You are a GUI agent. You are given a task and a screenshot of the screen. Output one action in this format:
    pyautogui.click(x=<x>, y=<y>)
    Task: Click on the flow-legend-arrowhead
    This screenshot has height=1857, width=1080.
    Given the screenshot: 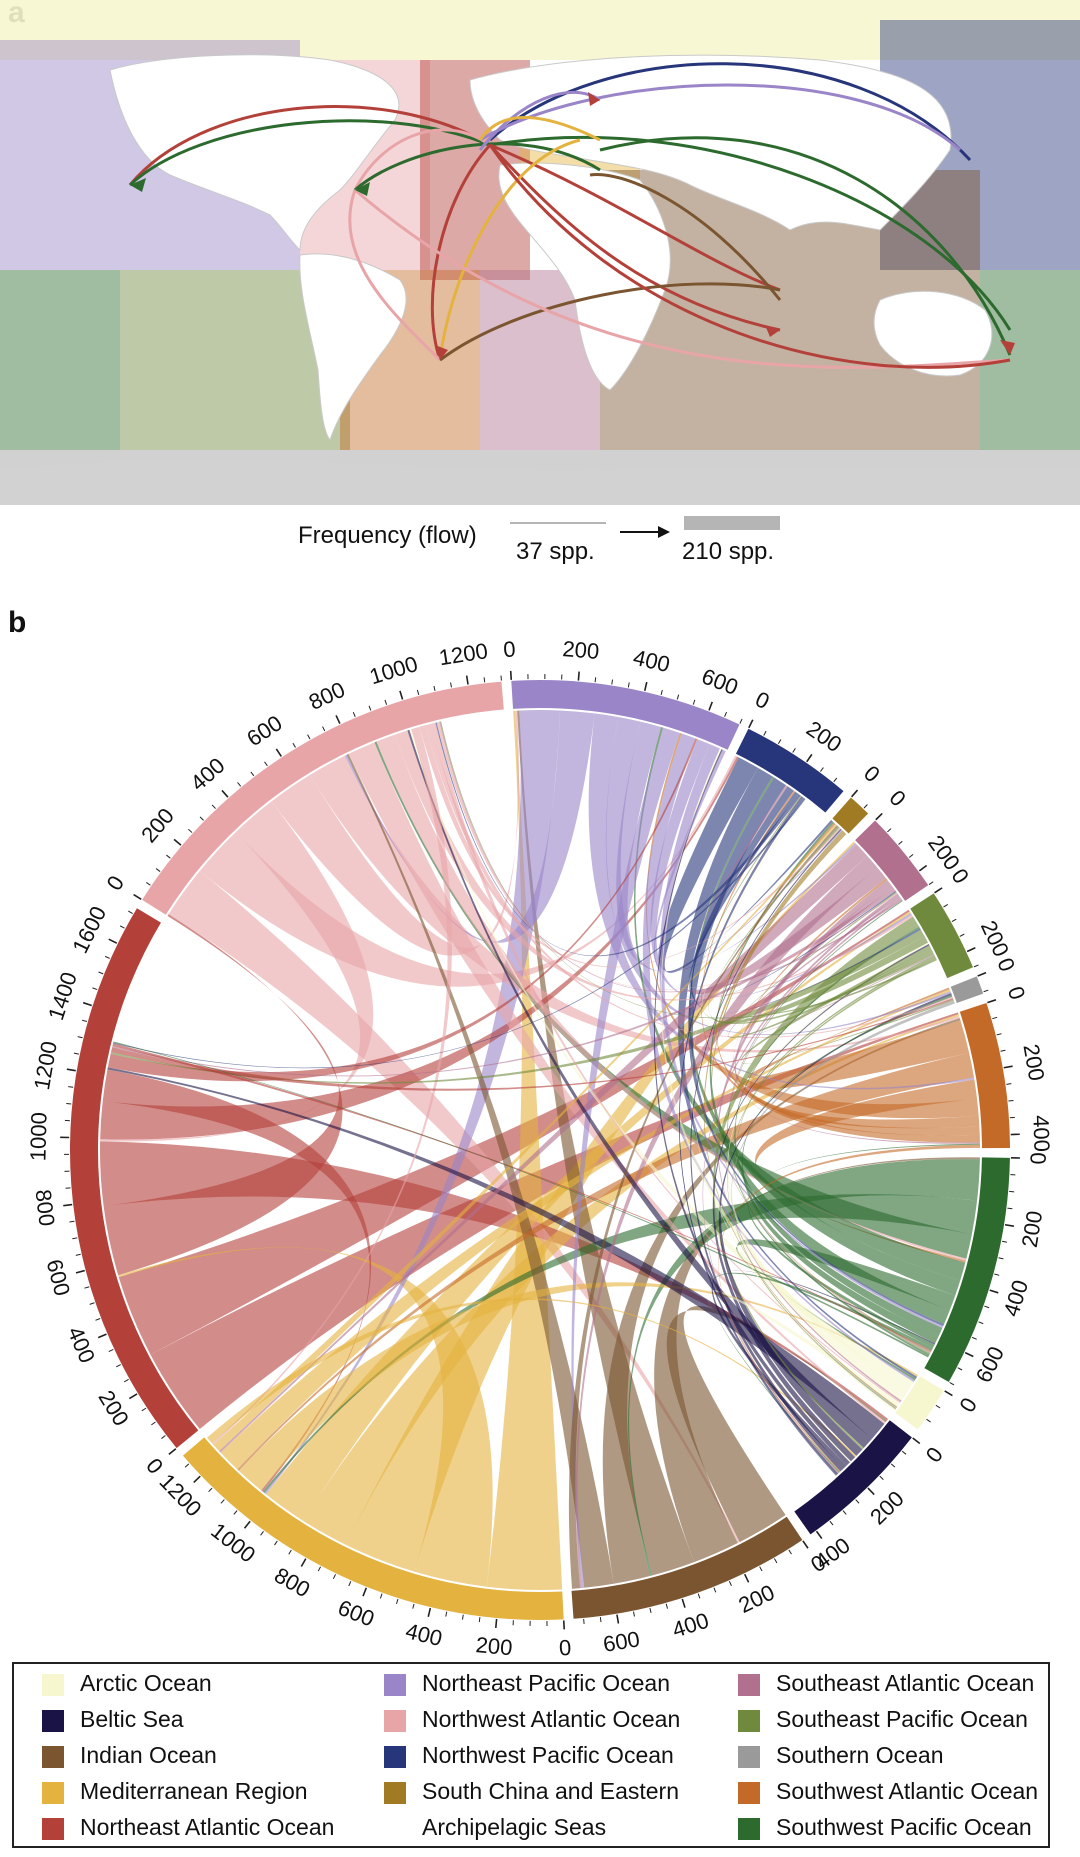 What is the action you would take?
    pyautogui.click(x=664, y=532)
    